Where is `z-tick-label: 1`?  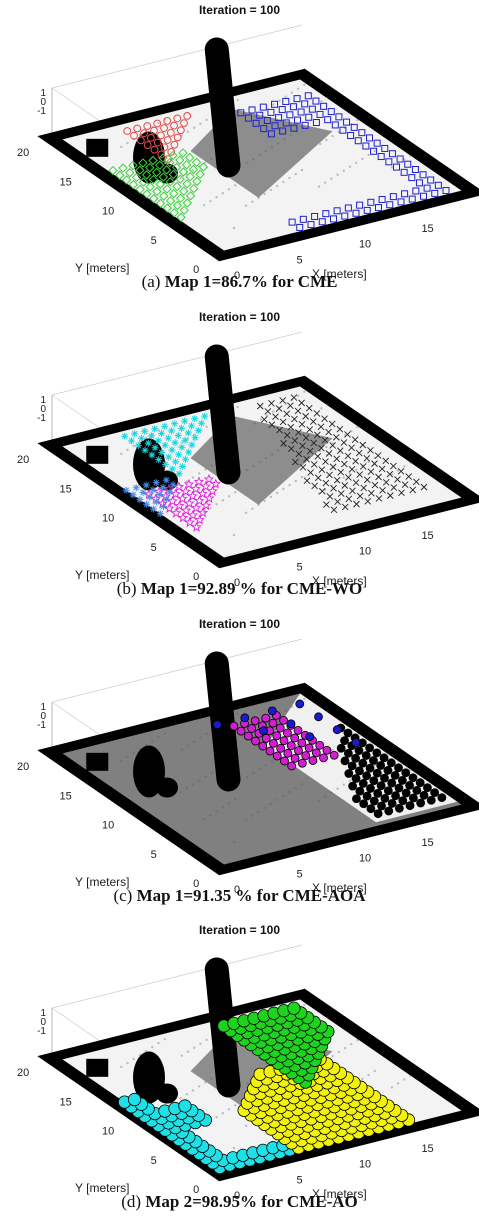
z-tick-label: 1 is located at coordinates (43, 400).